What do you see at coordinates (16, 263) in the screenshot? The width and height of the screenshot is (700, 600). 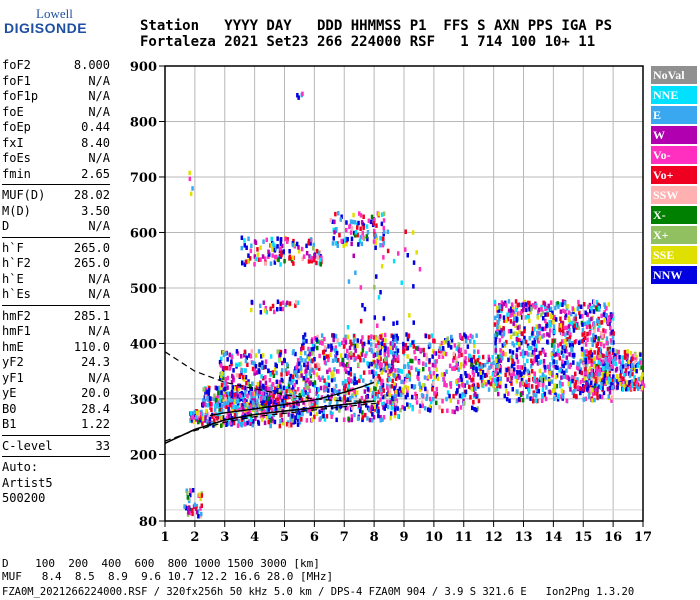 I see `param-name: h`F2` at bounding box center [16, 263].